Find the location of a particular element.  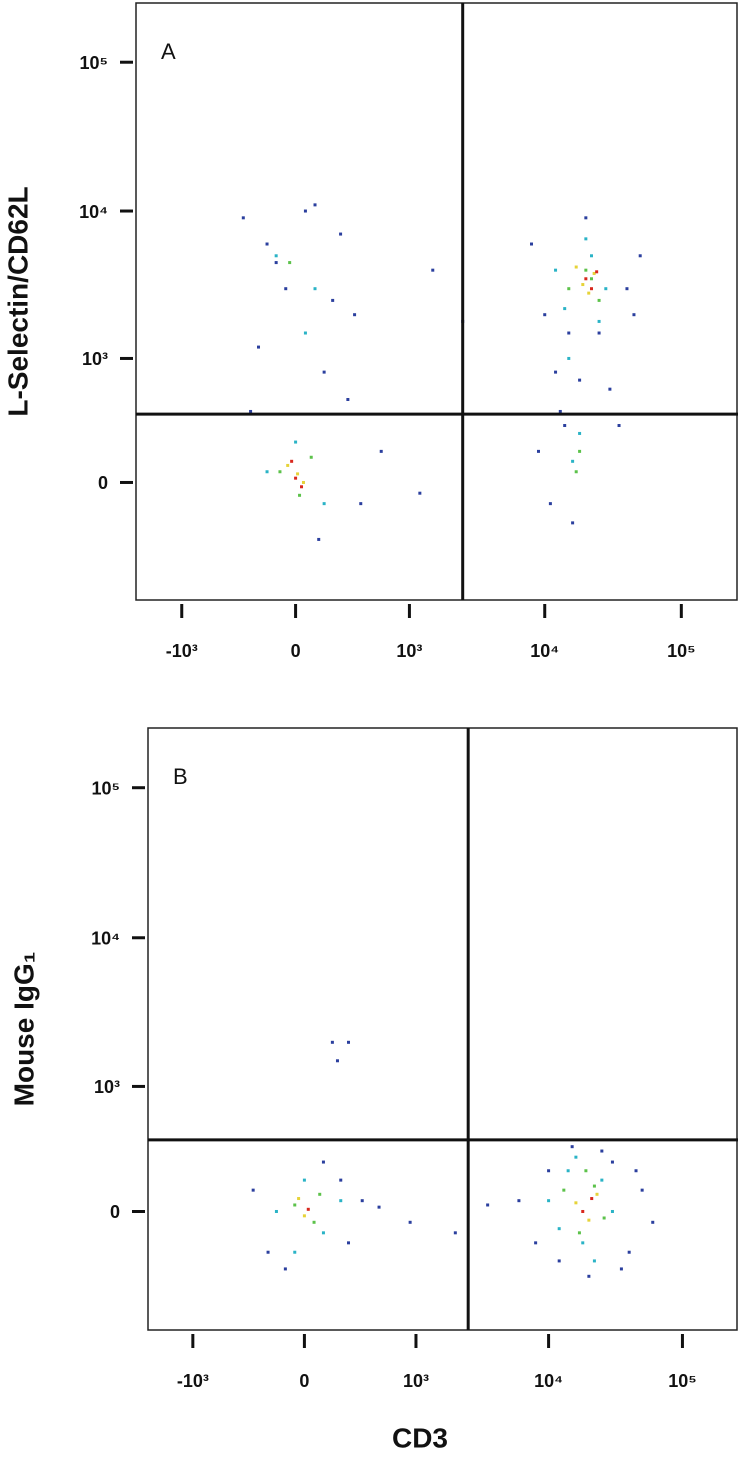

x-axis-title: CD3 is located at coordinates (420, 1437).